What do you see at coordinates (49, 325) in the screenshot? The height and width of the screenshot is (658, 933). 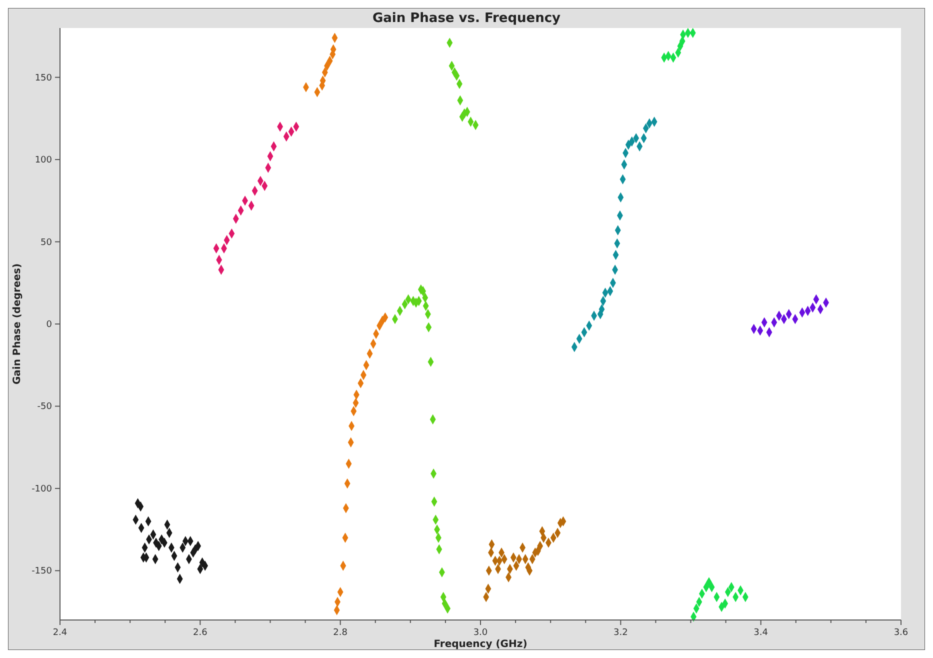 I see `y-tick-label: 0` at bounding box center [49, 325].